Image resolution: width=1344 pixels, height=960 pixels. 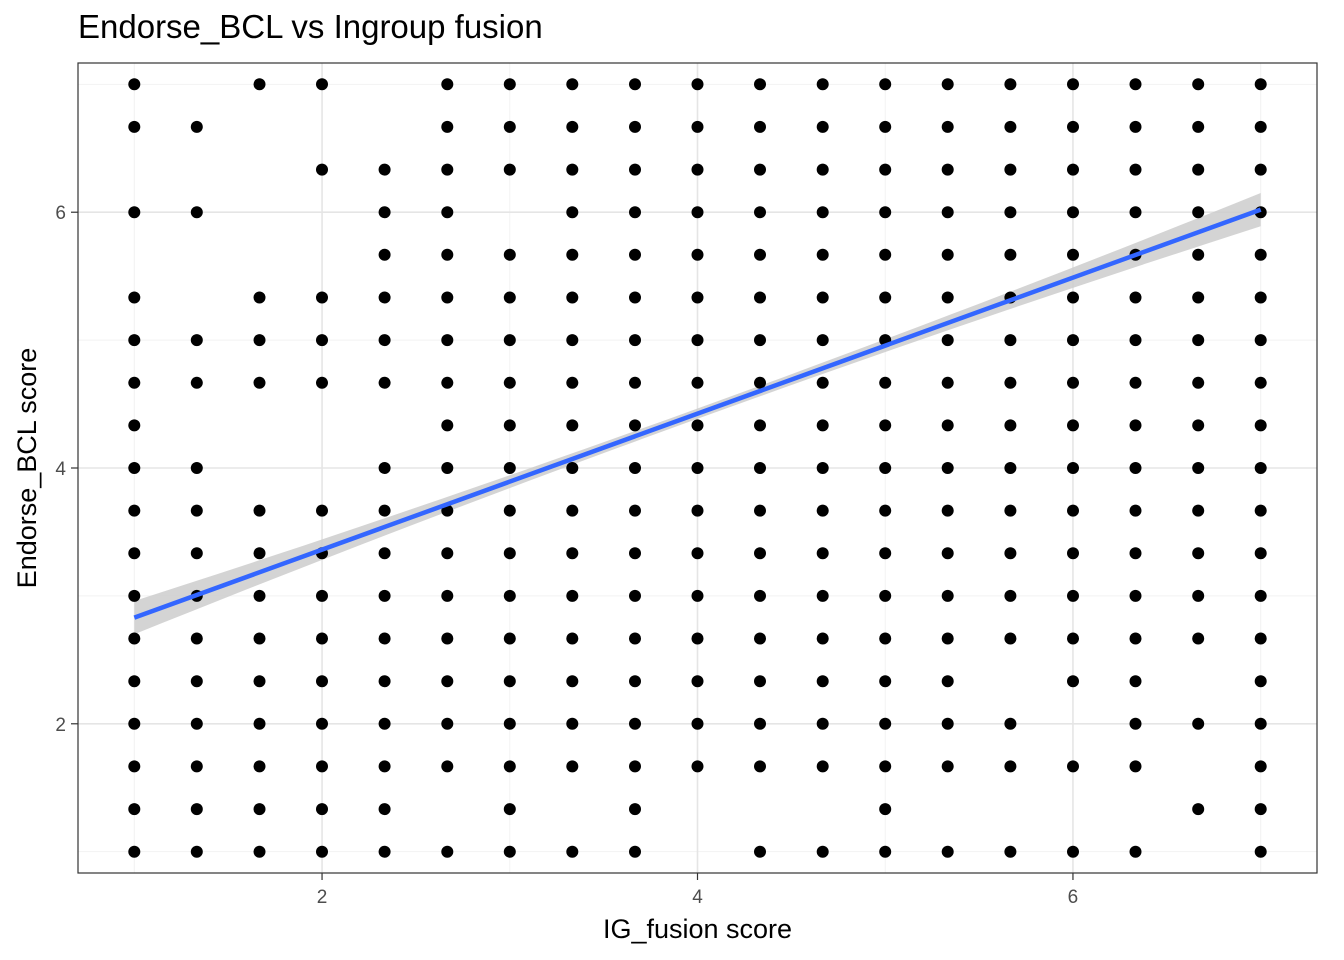 I want to click on chart-title: Endorse_BCL vs Ingroup fusion, so click(x=310, y=26).